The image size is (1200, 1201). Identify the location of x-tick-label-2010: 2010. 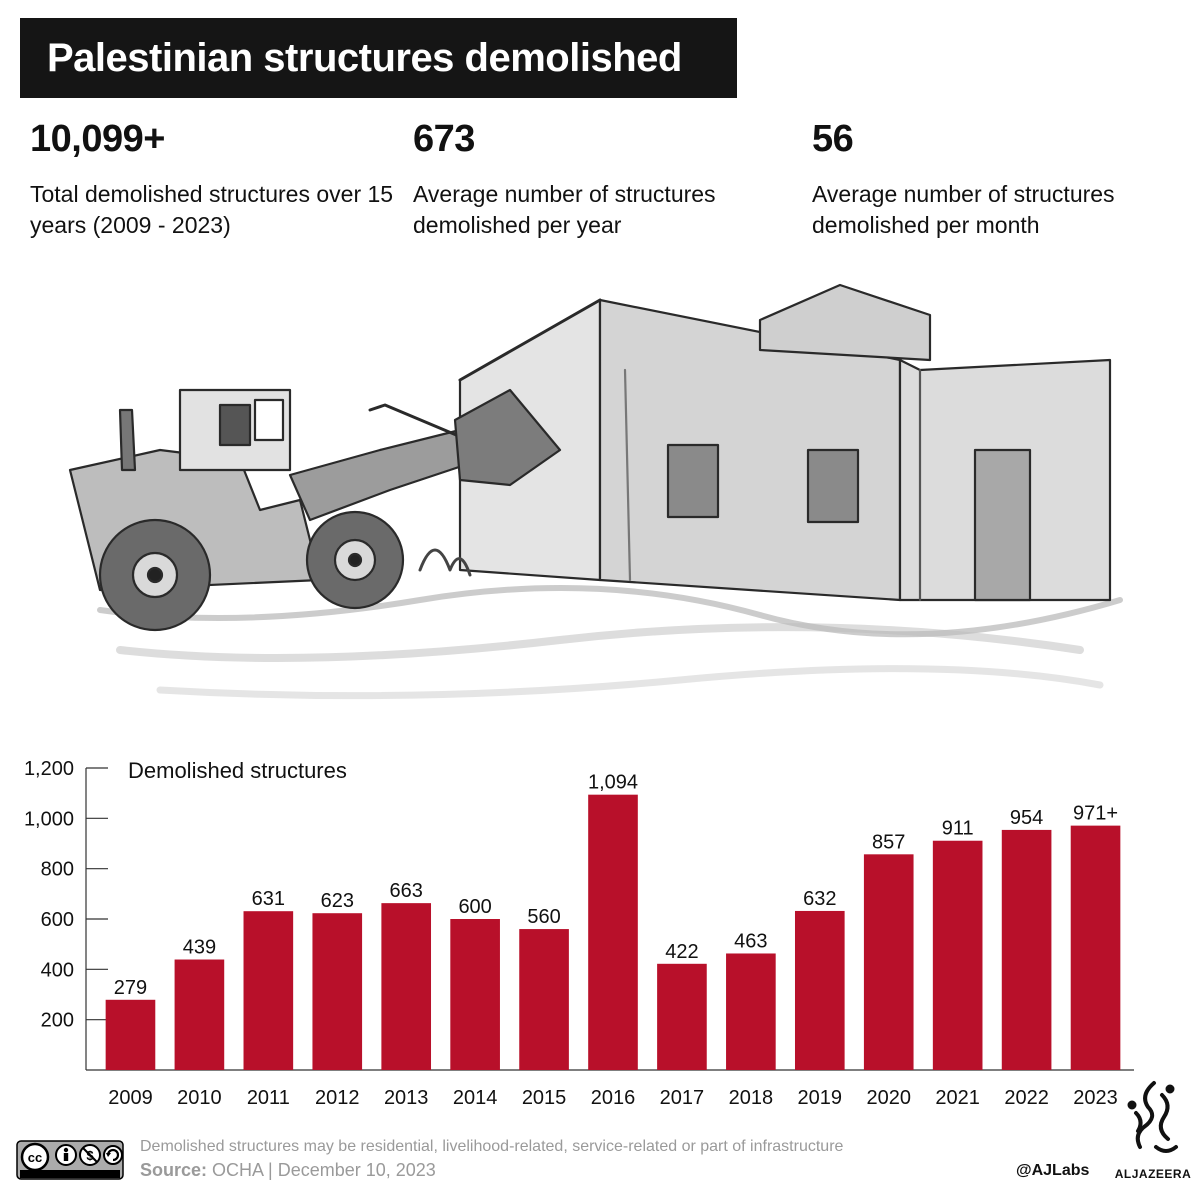
(199, 1098).